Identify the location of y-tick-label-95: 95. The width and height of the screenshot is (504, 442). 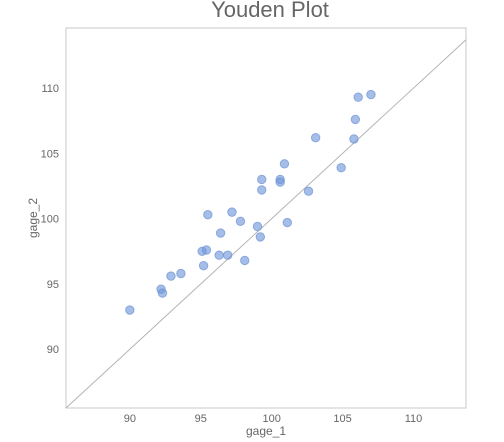
(53, 285).